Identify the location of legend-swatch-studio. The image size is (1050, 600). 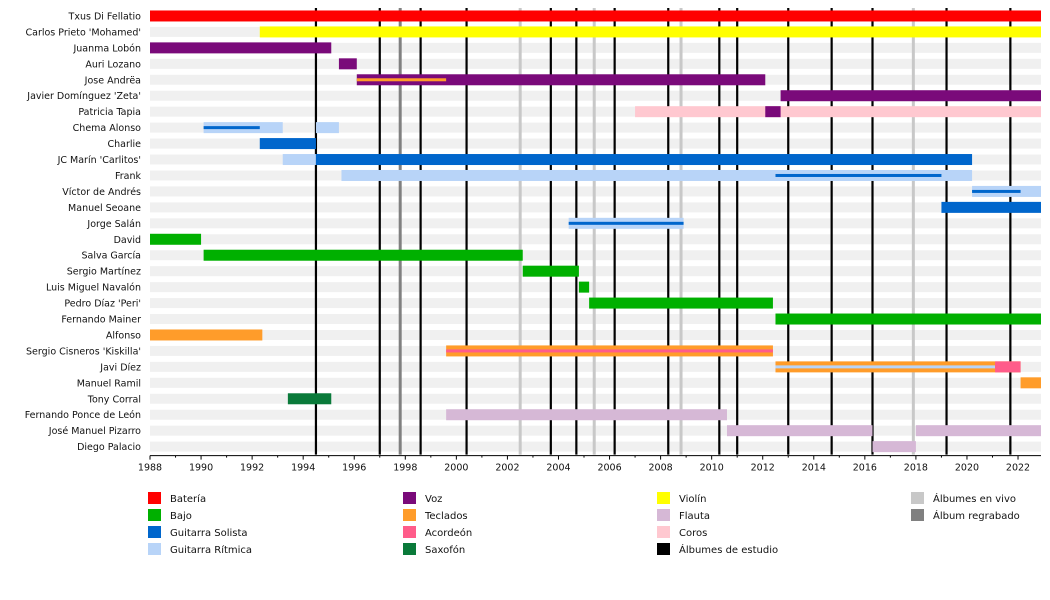
(663, 549).